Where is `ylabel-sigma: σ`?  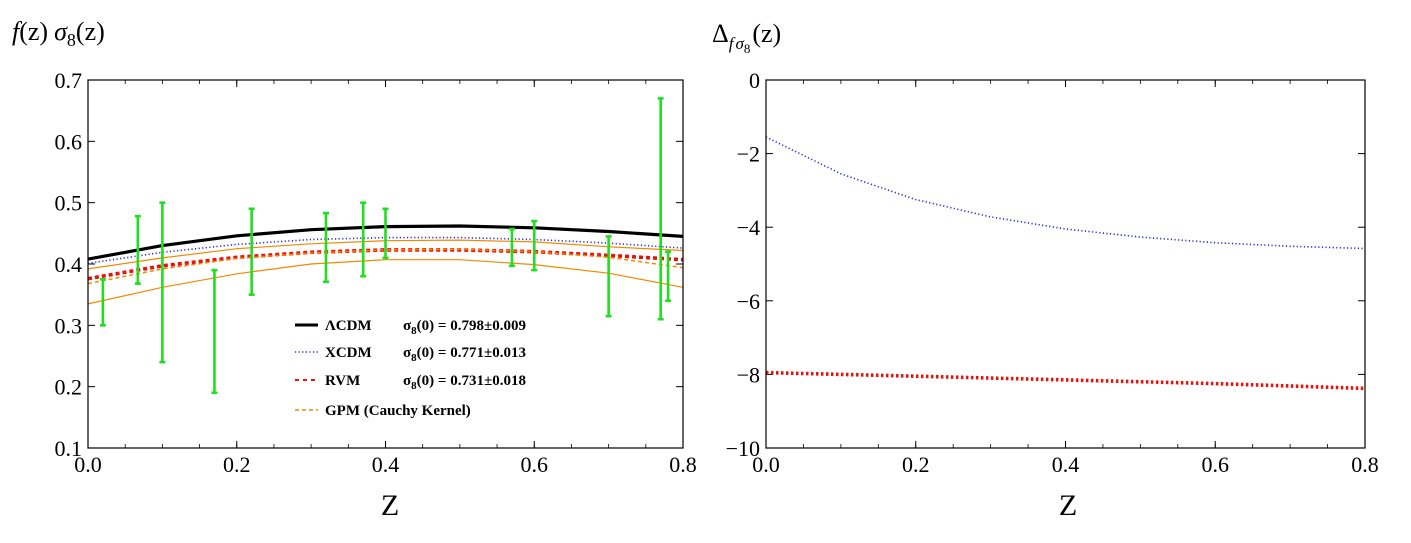 ylabel-sigma: σ is located at coordinates (61, 31).